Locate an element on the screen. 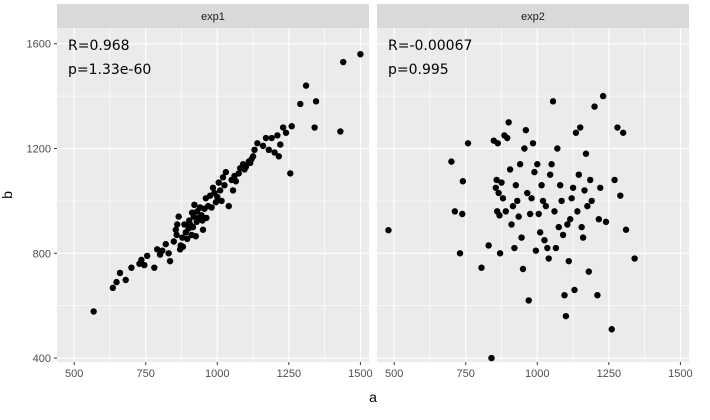 The image size is (710, 420). x-tick-label: 750 is located at coordinates (146, 374).